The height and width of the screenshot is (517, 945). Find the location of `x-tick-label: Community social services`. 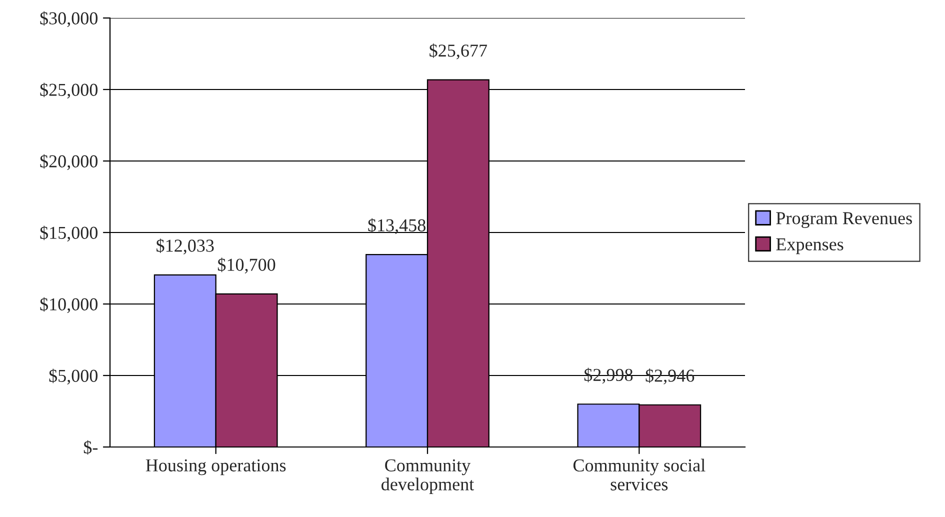

x-tick-label: Community social services is located at coordinates (639, 474).